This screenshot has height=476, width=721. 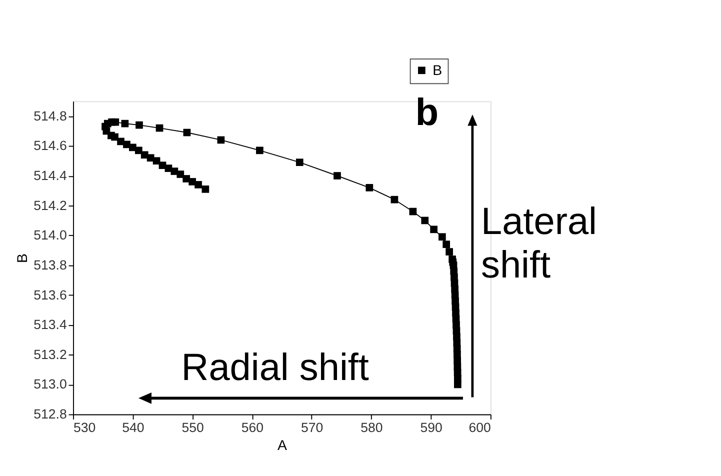 I want to click on x-tick-label: 530, so click(x=85, y=427).